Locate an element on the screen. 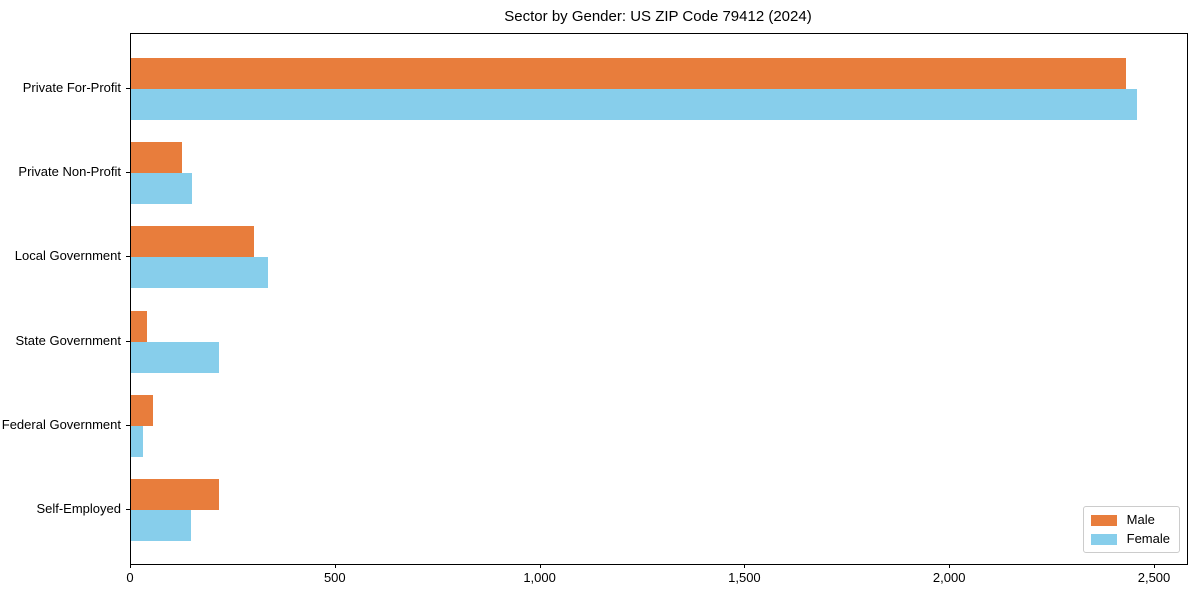  x-tick-label-2000: 2,000 is located at coordinates (949, 577).